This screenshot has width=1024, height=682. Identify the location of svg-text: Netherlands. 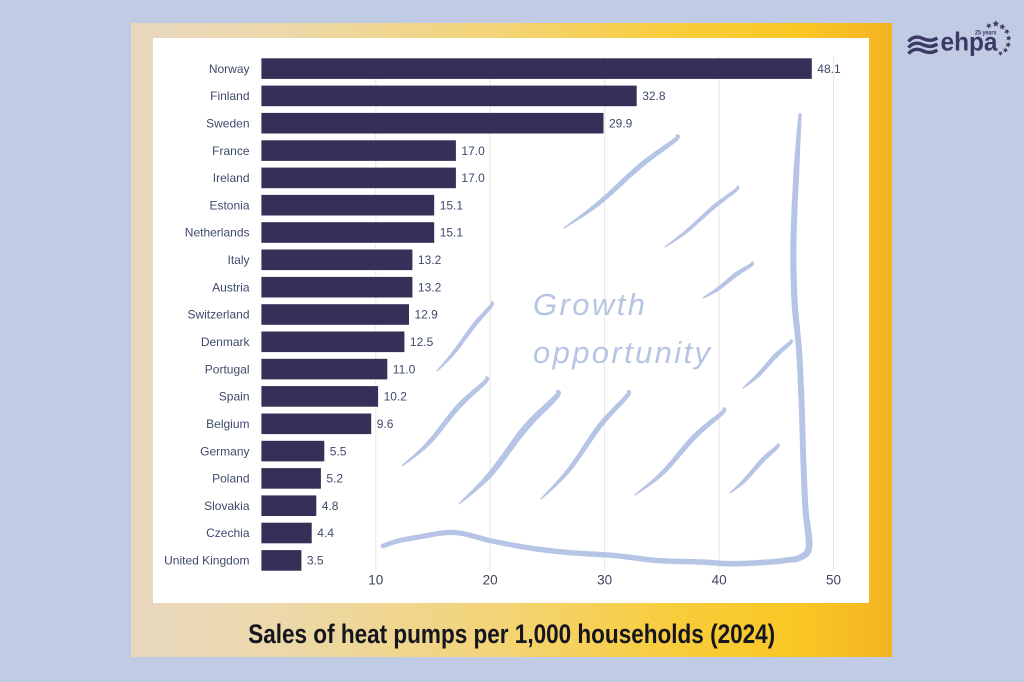
(217, 233).